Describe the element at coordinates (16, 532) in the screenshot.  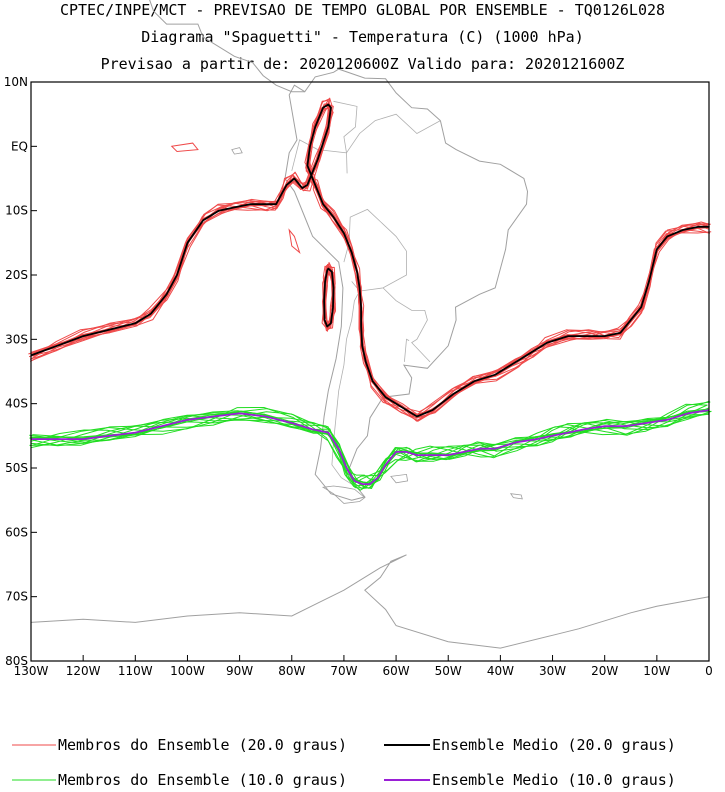
I see `y-tick-label: 60S` at that location.